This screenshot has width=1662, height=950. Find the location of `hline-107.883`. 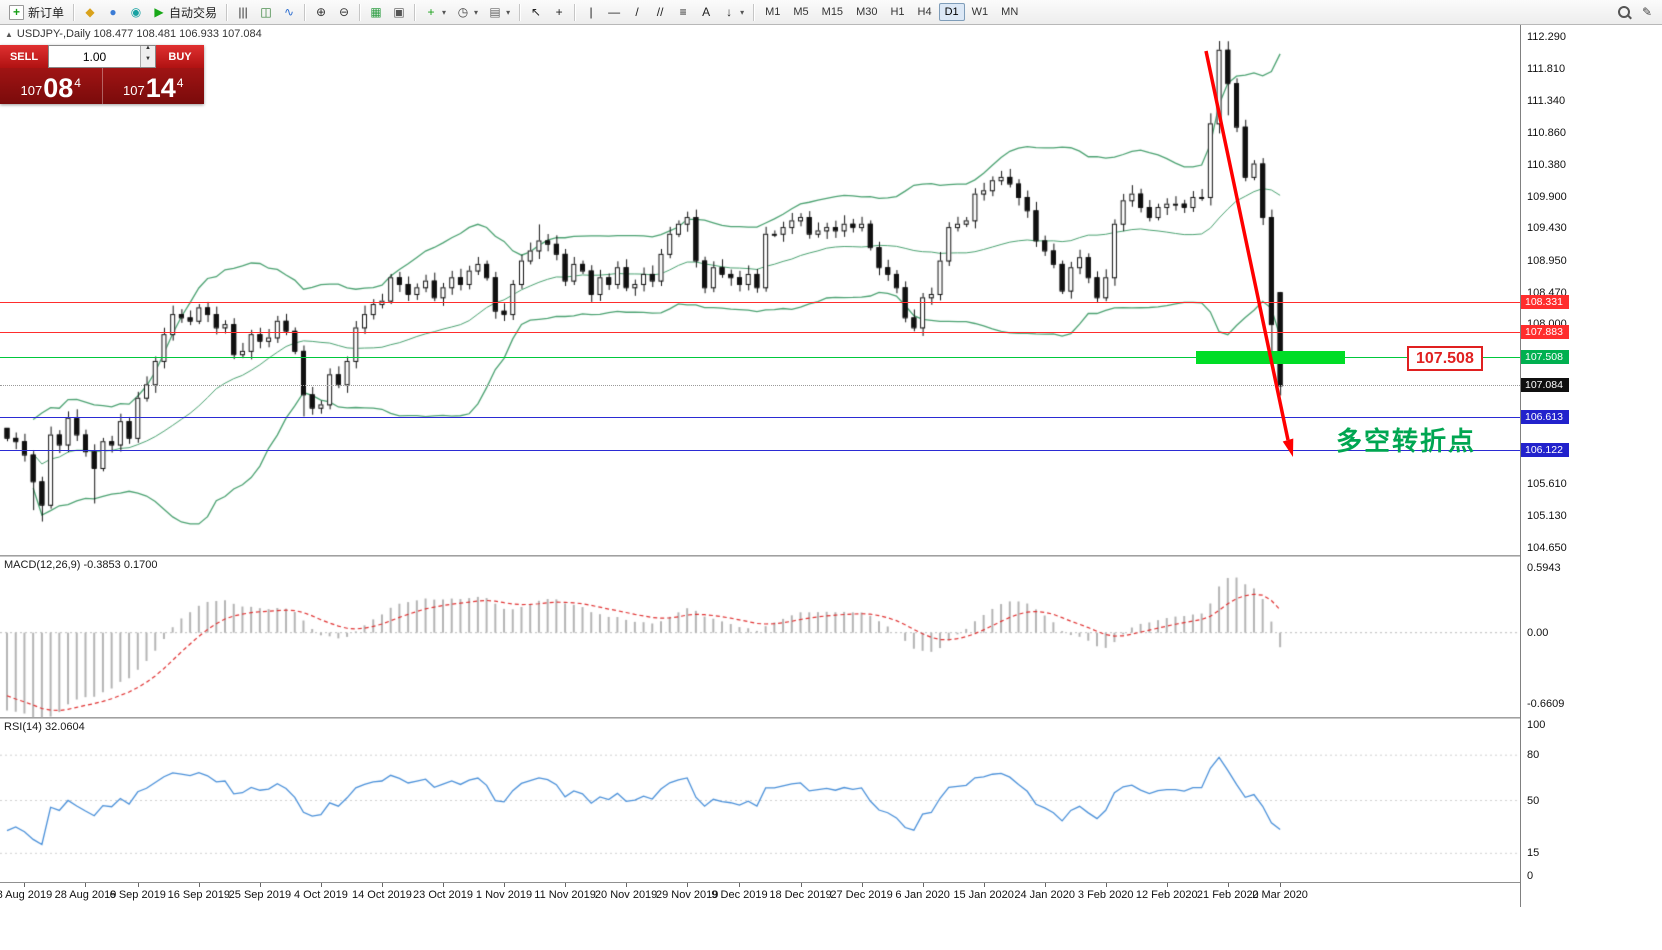

hline-107.883 is located at coordinates (760, 332).